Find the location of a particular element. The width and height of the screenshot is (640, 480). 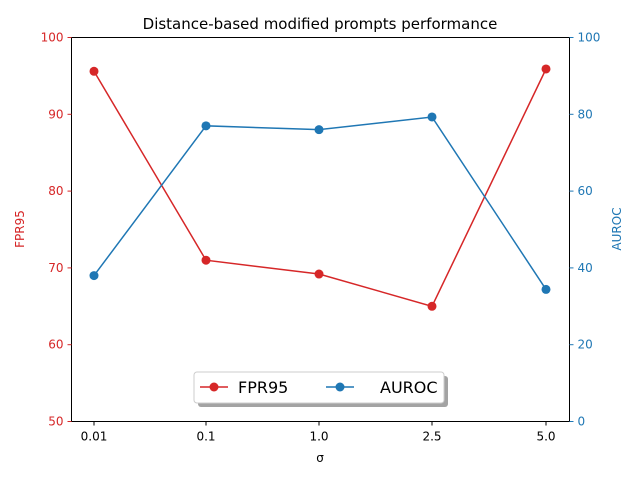

legend: FPR95 AUROC is located at coordinates (320, 389).